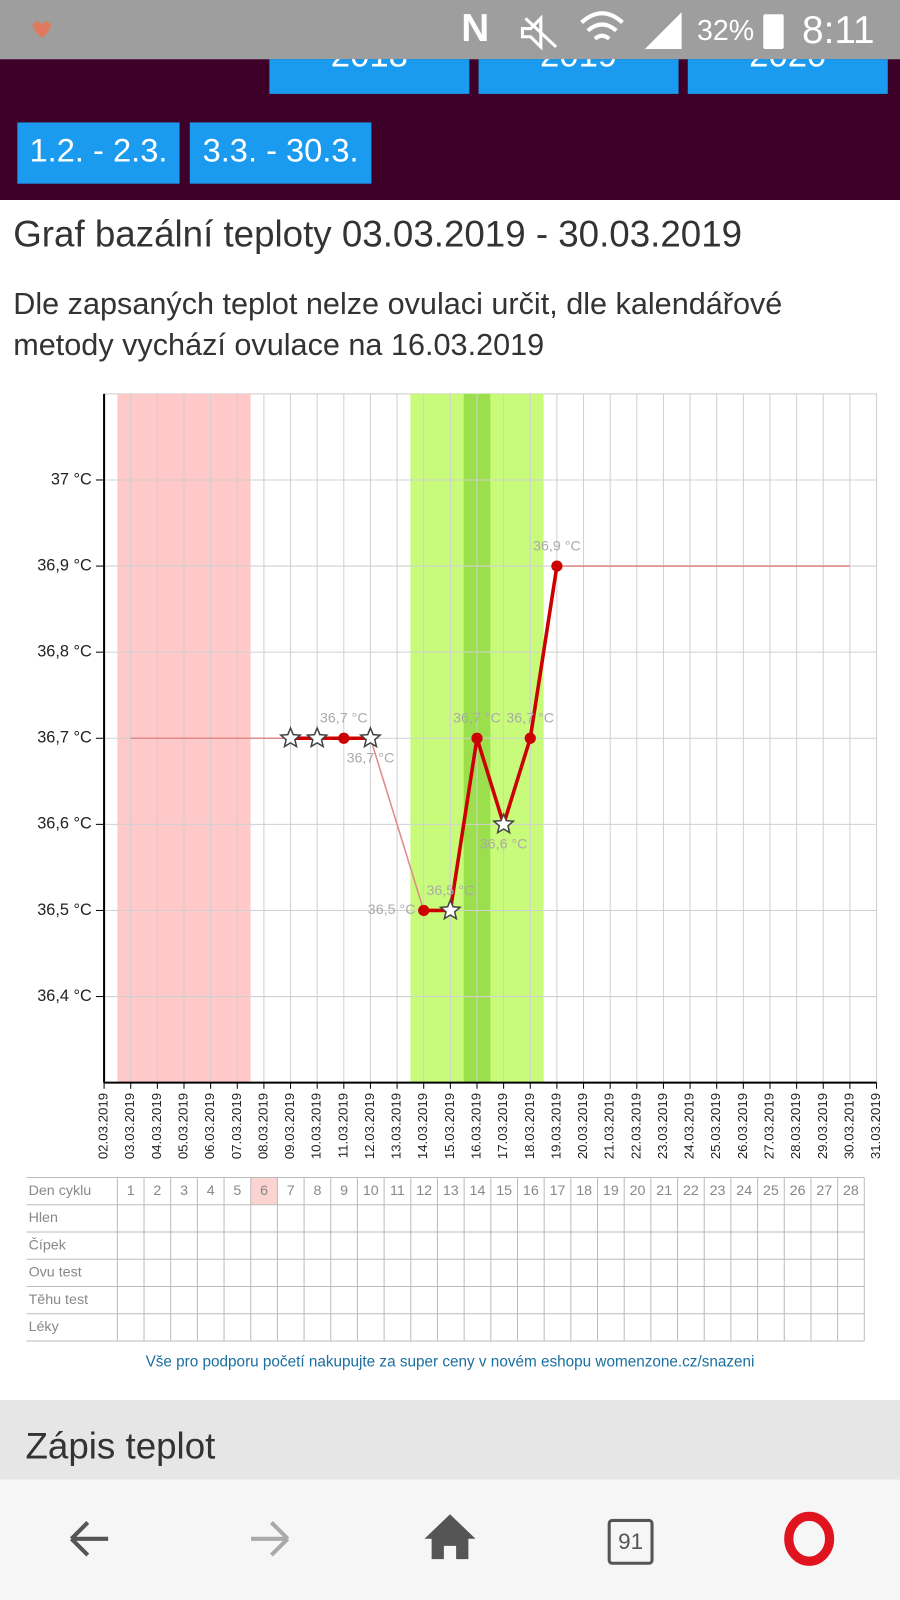 This screenshot has width=900, height=1600. Describe the element at coordinates (630, 1541) in the screenshot. I see `tabs-button` at that location.